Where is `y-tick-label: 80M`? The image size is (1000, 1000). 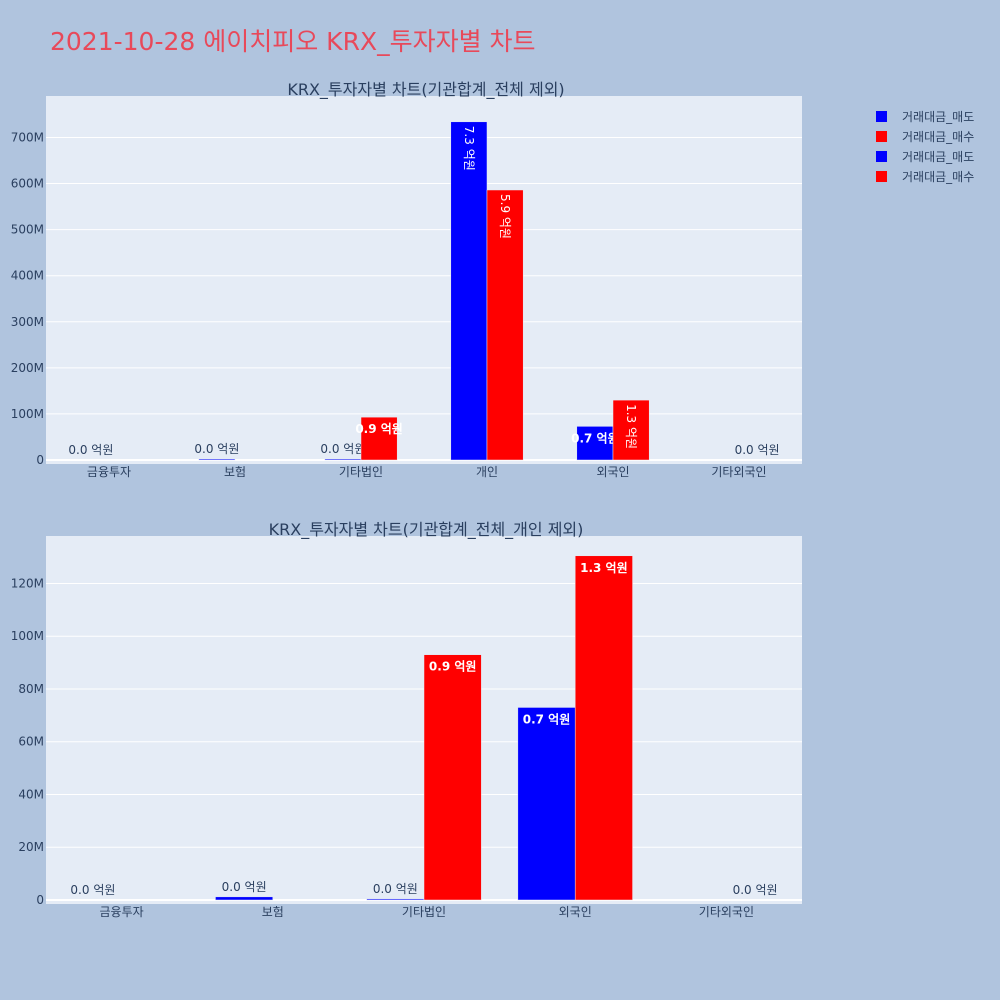
y-tick-label: 80M is located at coordinates (31, 689).